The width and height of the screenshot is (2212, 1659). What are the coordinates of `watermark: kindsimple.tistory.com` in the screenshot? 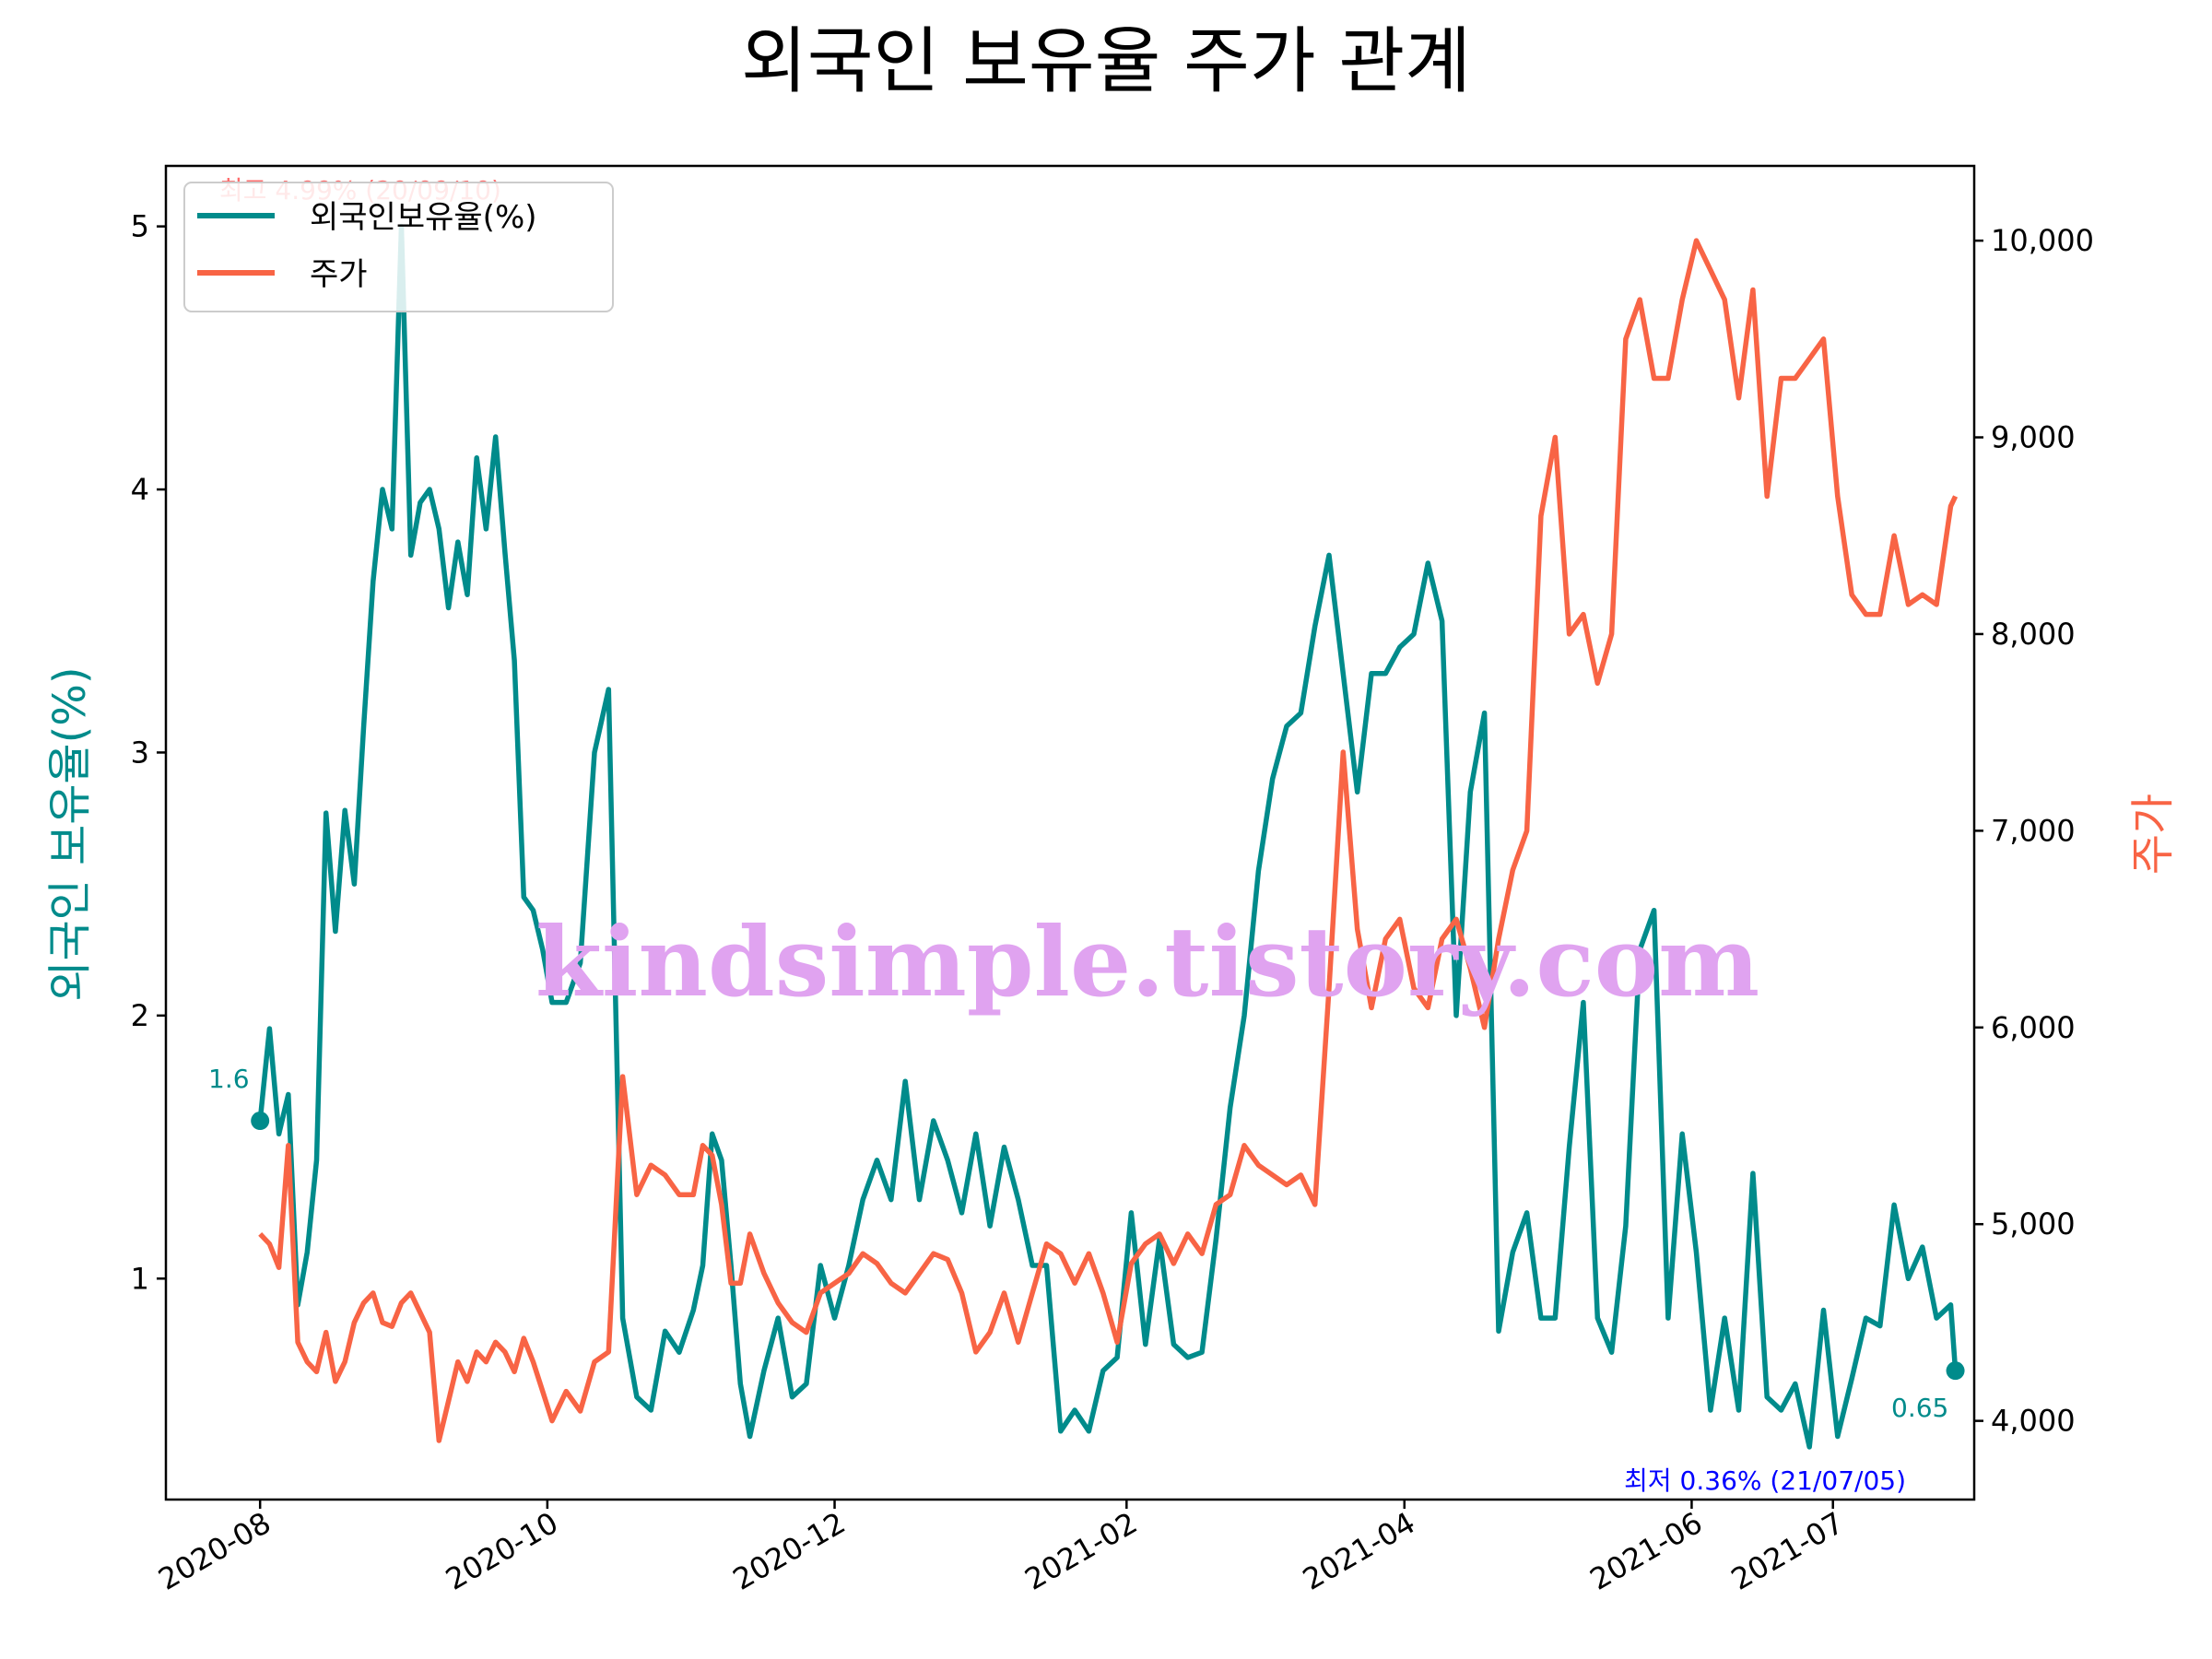 It's located at (1147, 961).